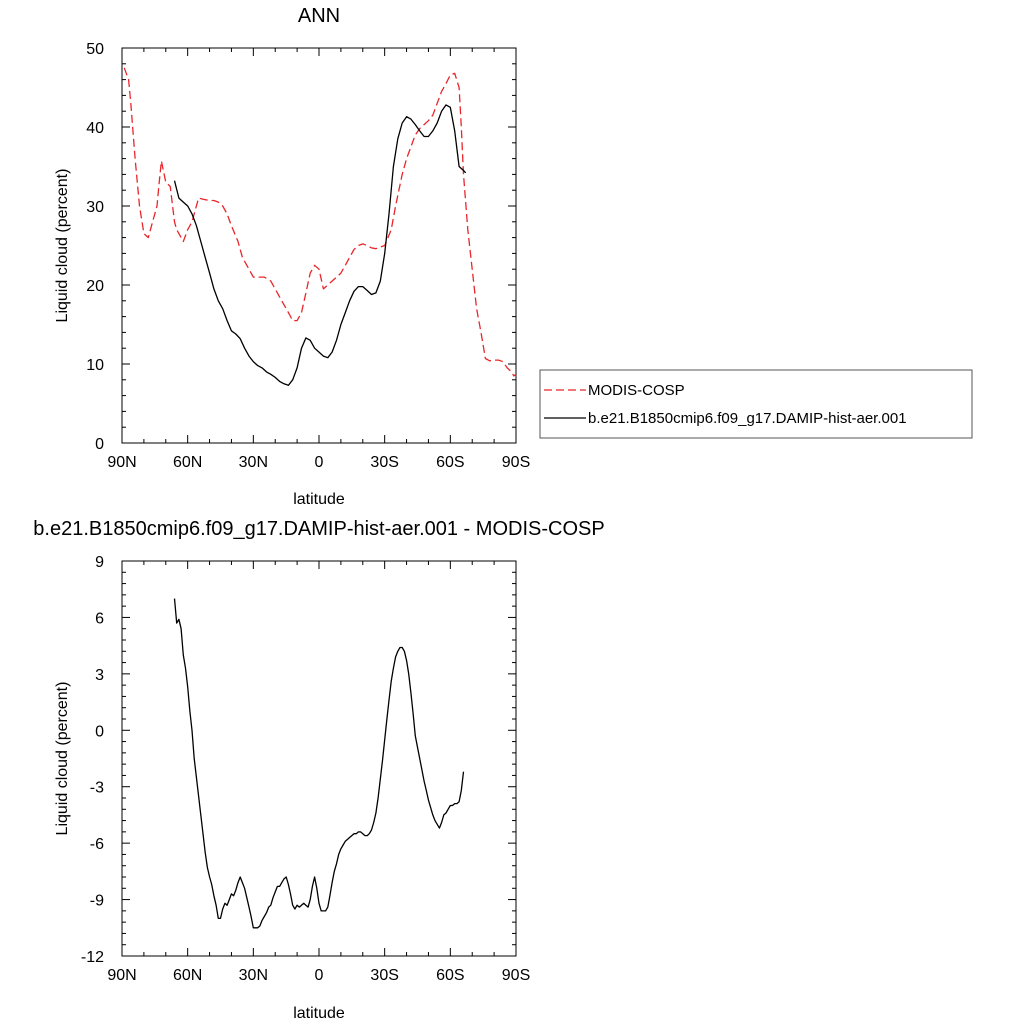  I want to click on y-tick-label: 10, so click(95, 365).